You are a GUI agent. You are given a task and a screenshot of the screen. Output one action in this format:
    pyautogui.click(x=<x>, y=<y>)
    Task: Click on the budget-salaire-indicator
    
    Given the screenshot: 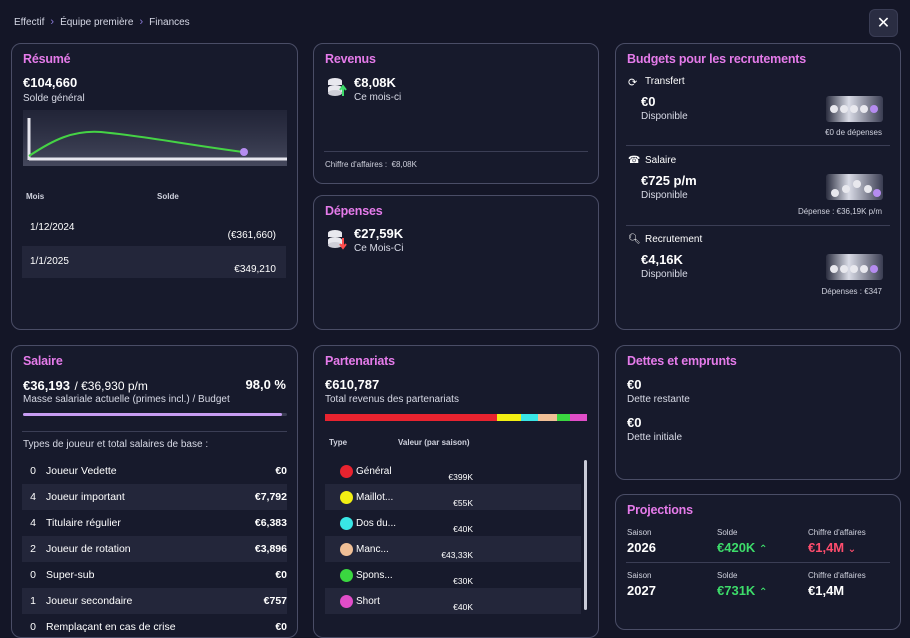 What is the action you would take?
    pyautogui.click(x=854, y=187)
    